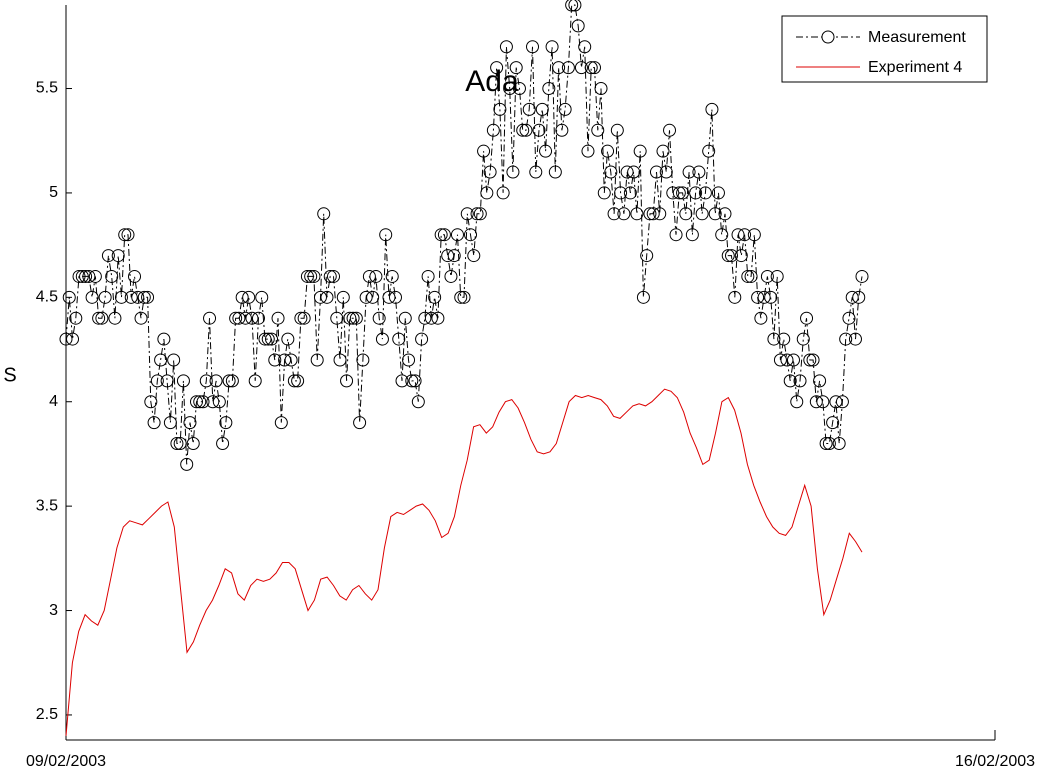 The image size is (1039, 769). Describe the element at coordinates (66, 761) in the screenshot. I see `x-tick-label: 09/02/2003` at that location.